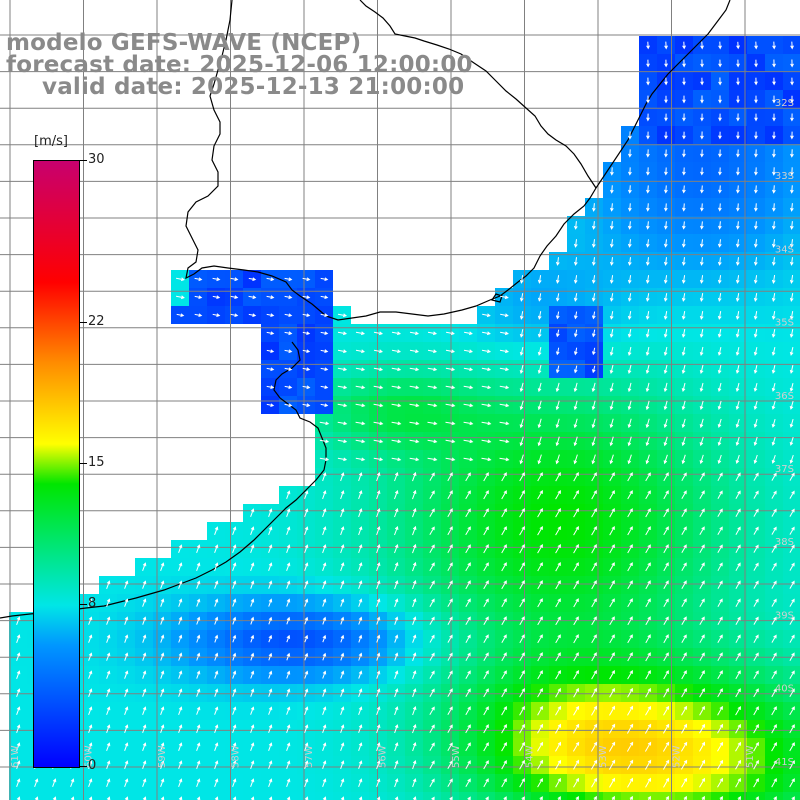 The width and height of the screenshot is (800, 800). What do you see at coordinates (56, 464) in the screenshot?
I see `colorbar` at bounding box center [56, 464].